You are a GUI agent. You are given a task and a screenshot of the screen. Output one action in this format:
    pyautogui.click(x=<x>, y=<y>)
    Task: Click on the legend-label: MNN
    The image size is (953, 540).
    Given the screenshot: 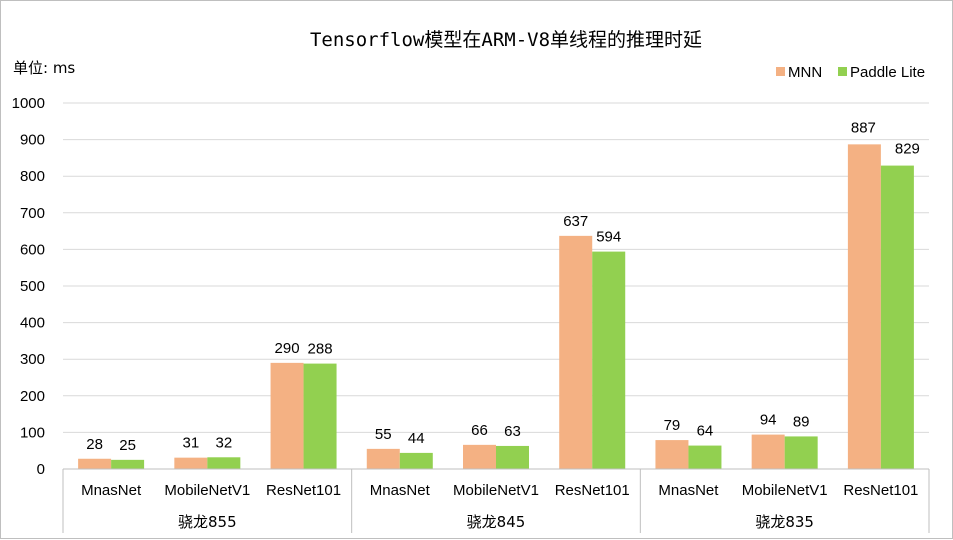 What is the action you would take?
    pyautogui.click(x=805, y=72)
    